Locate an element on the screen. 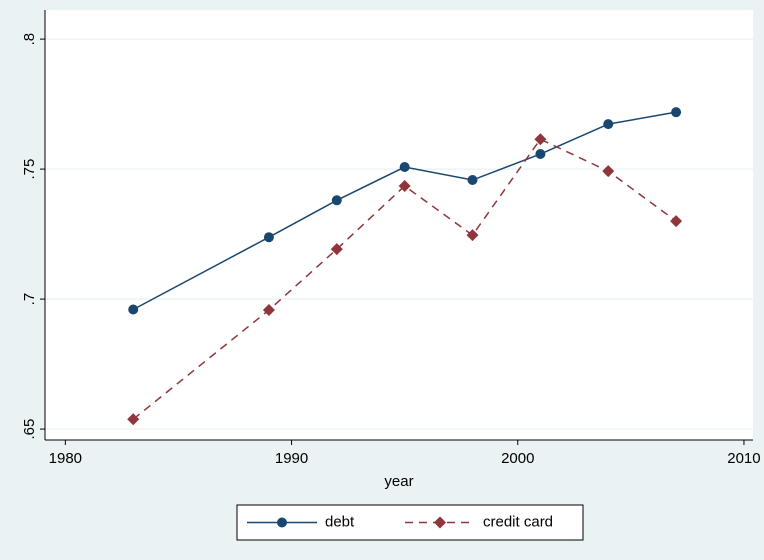 This screenshot has height=560, width=764. x-axis-title: year is located at coordinates (398, 481).